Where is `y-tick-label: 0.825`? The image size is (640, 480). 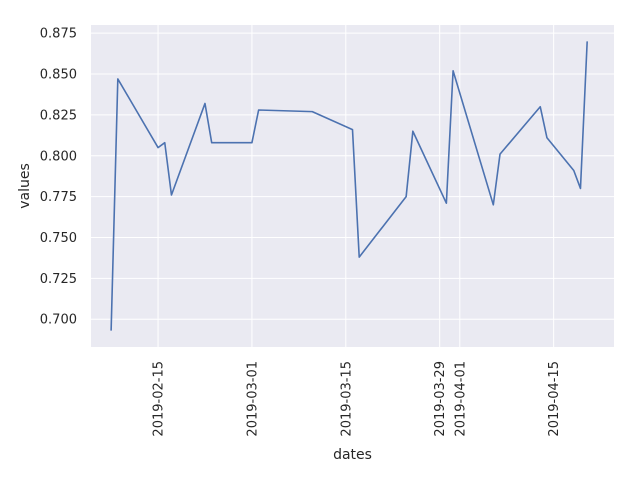 y-tick-label: 0.825 is located at coordinates (58, 115).